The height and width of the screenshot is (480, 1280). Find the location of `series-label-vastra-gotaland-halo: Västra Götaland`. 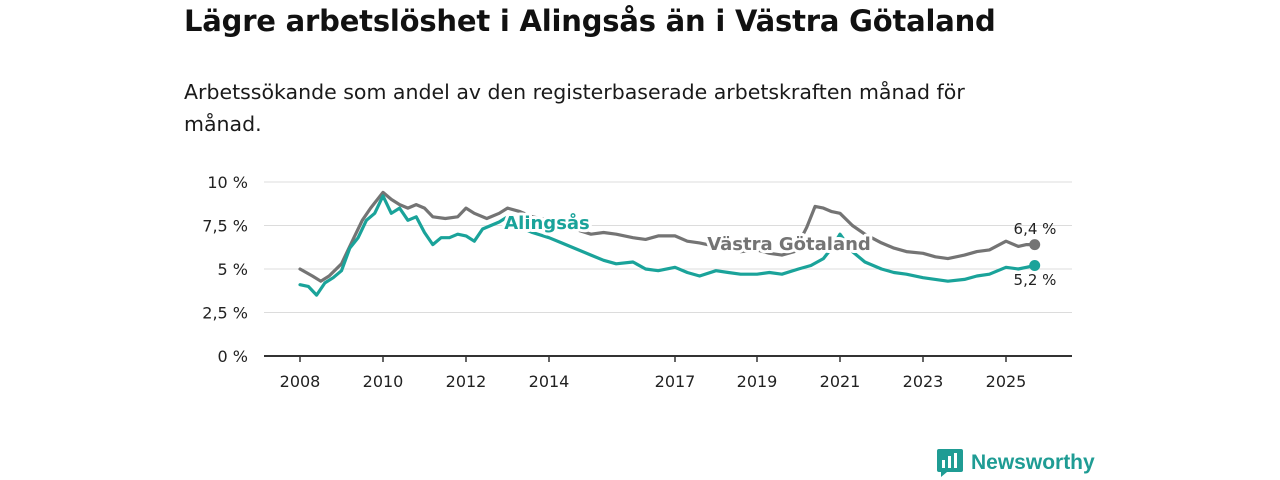

series-label-vastra-gotaland-halo: Västra Götaland is located at coordinates (789, 244).